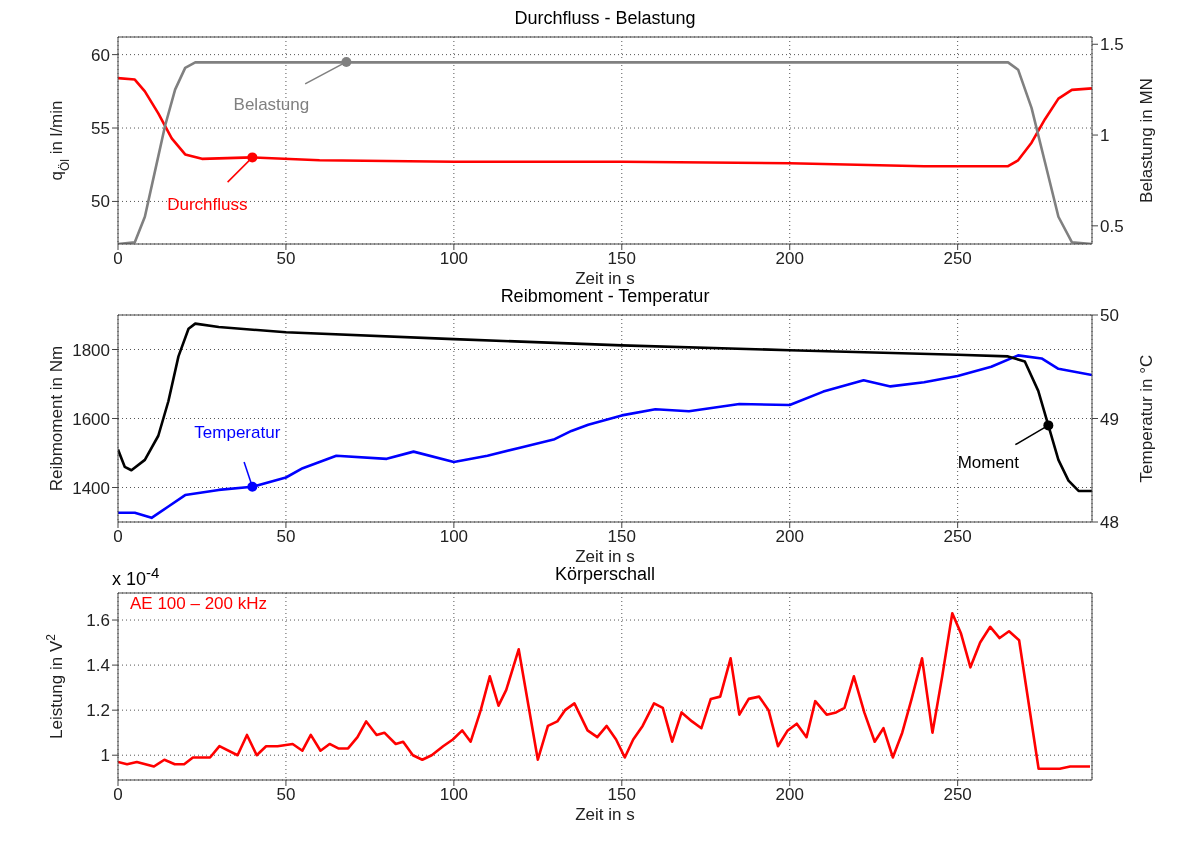 This screenshot has width=1177, height=850. What do you see at coordinates (1105, 136) in the screenshot?
I see `y2-tick-label: 1` at bounding box center [1105, 136].